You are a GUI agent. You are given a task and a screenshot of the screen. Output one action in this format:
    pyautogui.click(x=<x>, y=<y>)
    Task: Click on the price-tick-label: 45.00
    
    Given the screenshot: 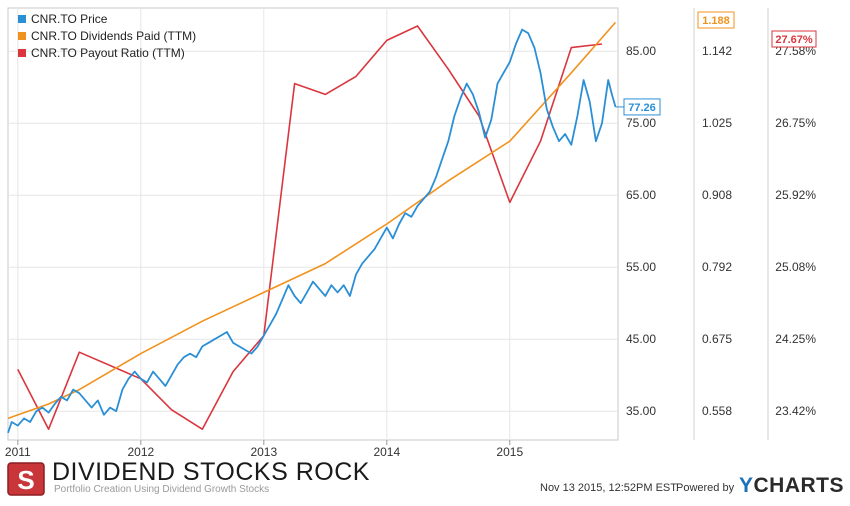 What is the action you would take?
    pyautogui.click(x=641, y=339)
    